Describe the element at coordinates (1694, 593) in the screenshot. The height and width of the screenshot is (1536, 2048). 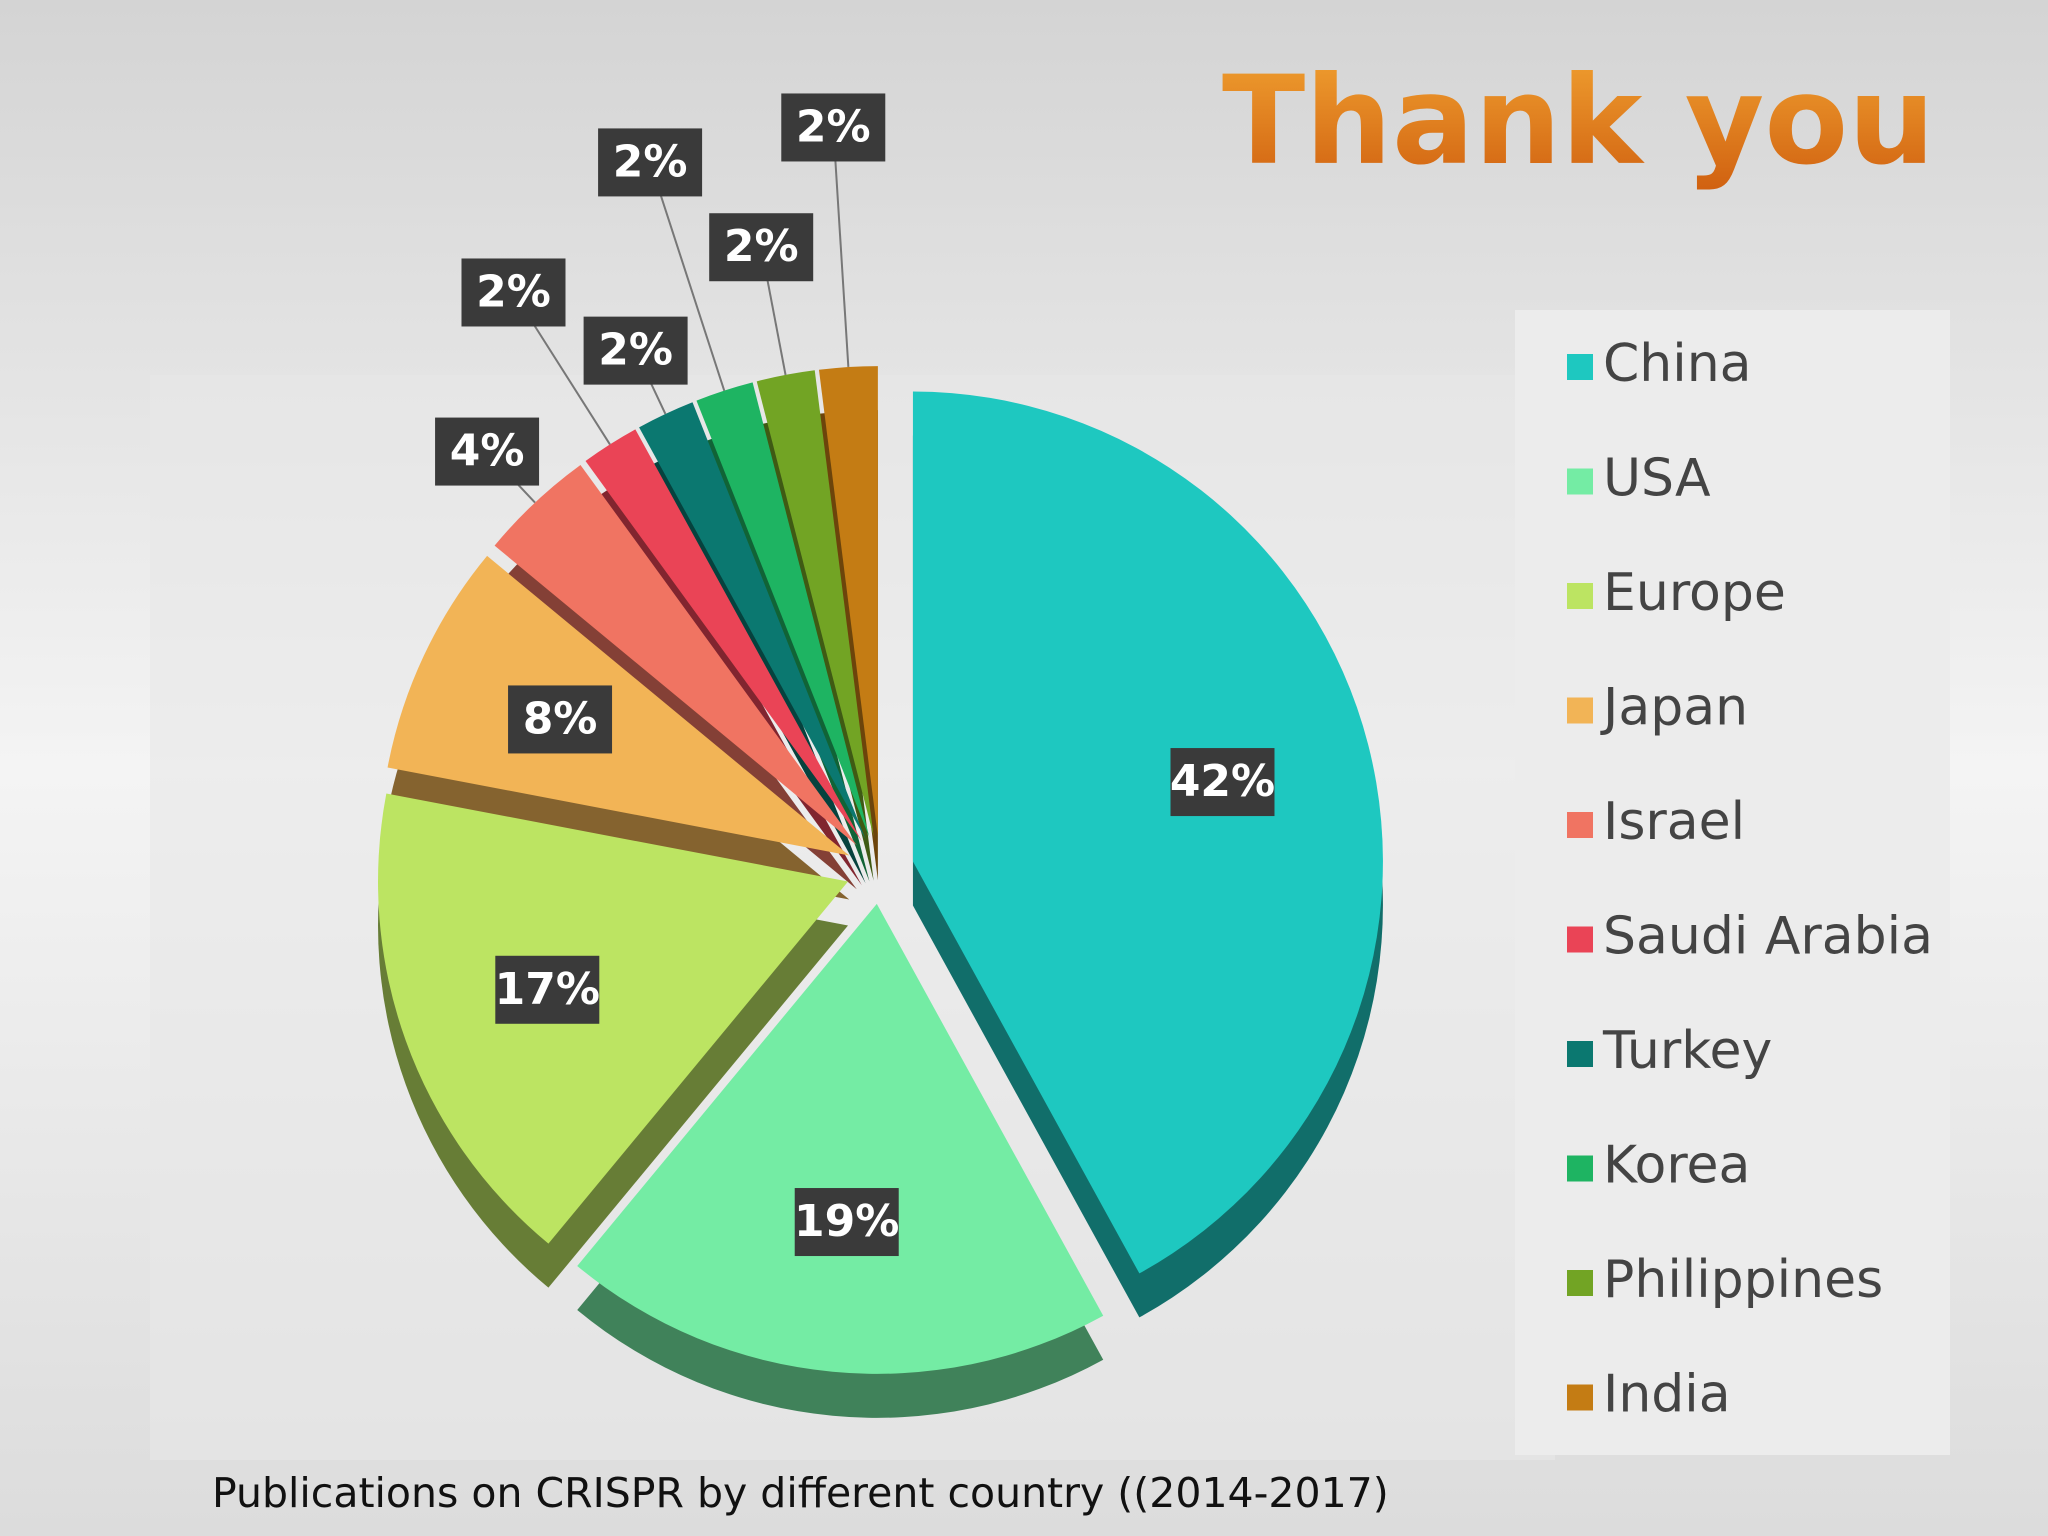
I see `legend-label: Europe` at that location.